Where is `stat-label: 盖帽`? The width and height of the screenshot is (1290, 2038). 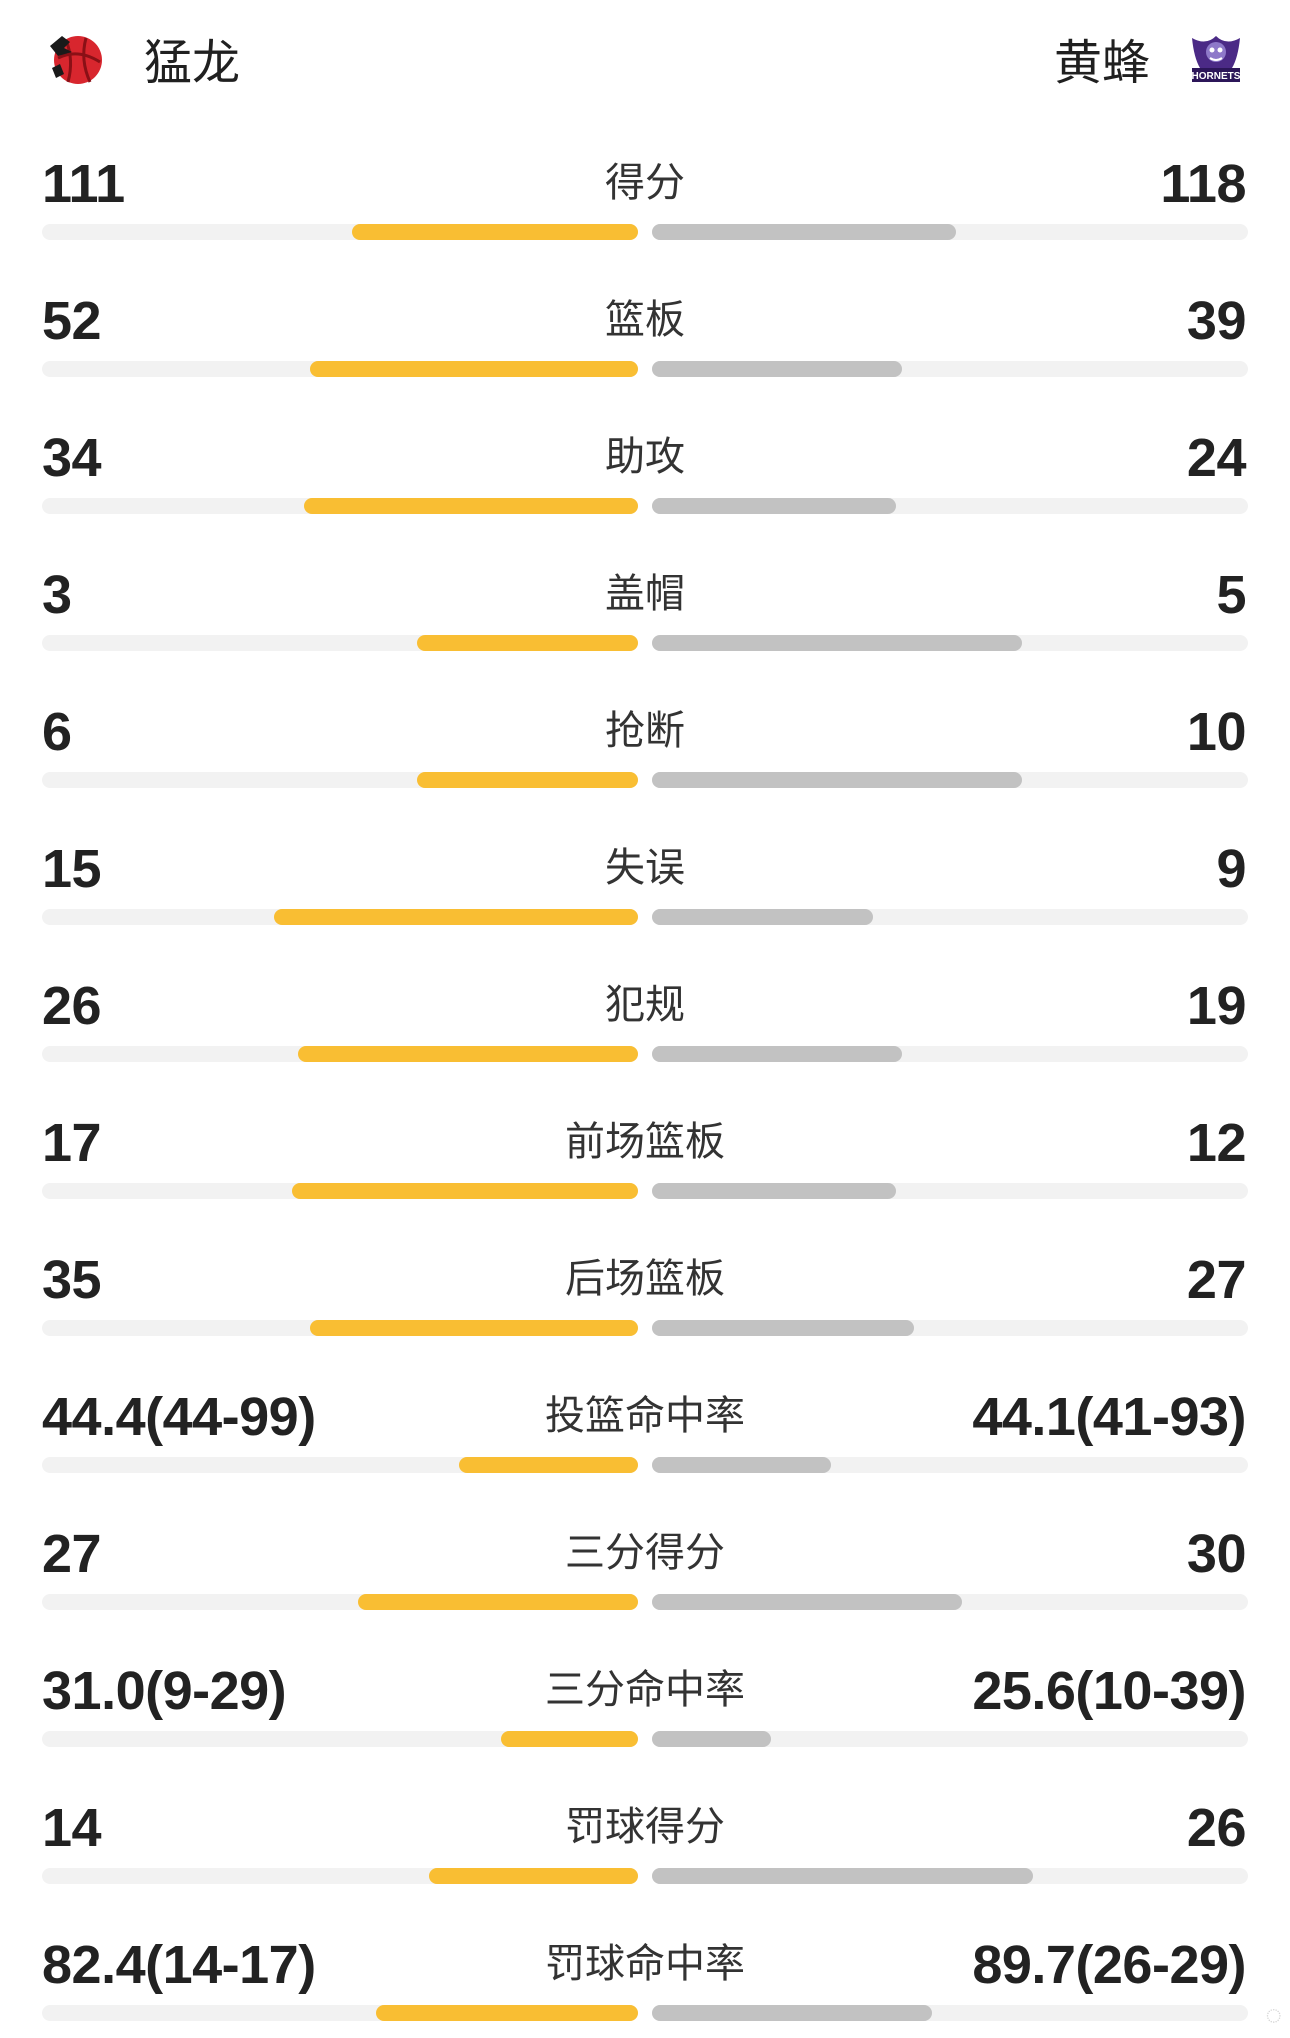 stat-label: 盖帽 is located at coordinates (645, 594).